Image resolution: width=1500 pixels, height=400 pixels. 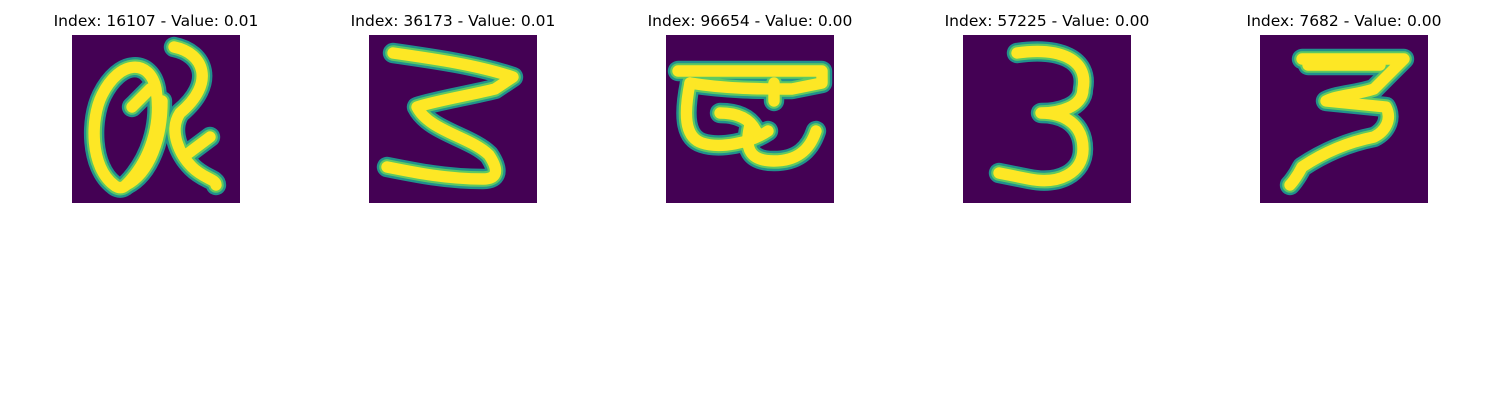 What do you see at coordinates (453, 21) in the screenshot?
I see `panel-title: Index: 36173 - Value: 0.01` at bounding box center [453, 21].